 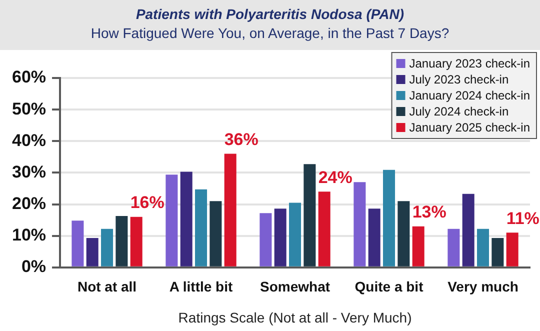 I want to click on legend-label: January 2025 check-in, so click(x=469, y=127).